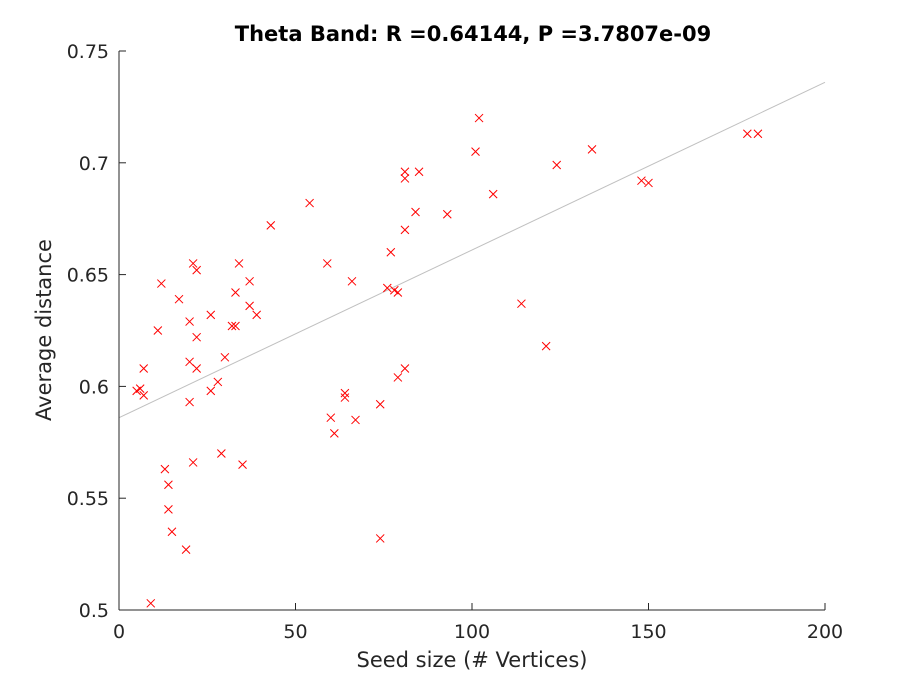 Image resolution: width=913 pixels, height=685 pixels. What do you see at coordinates (119, 632) in the screenshot?
I see `x-tick-label: 0` at bounding box center [119, 632].